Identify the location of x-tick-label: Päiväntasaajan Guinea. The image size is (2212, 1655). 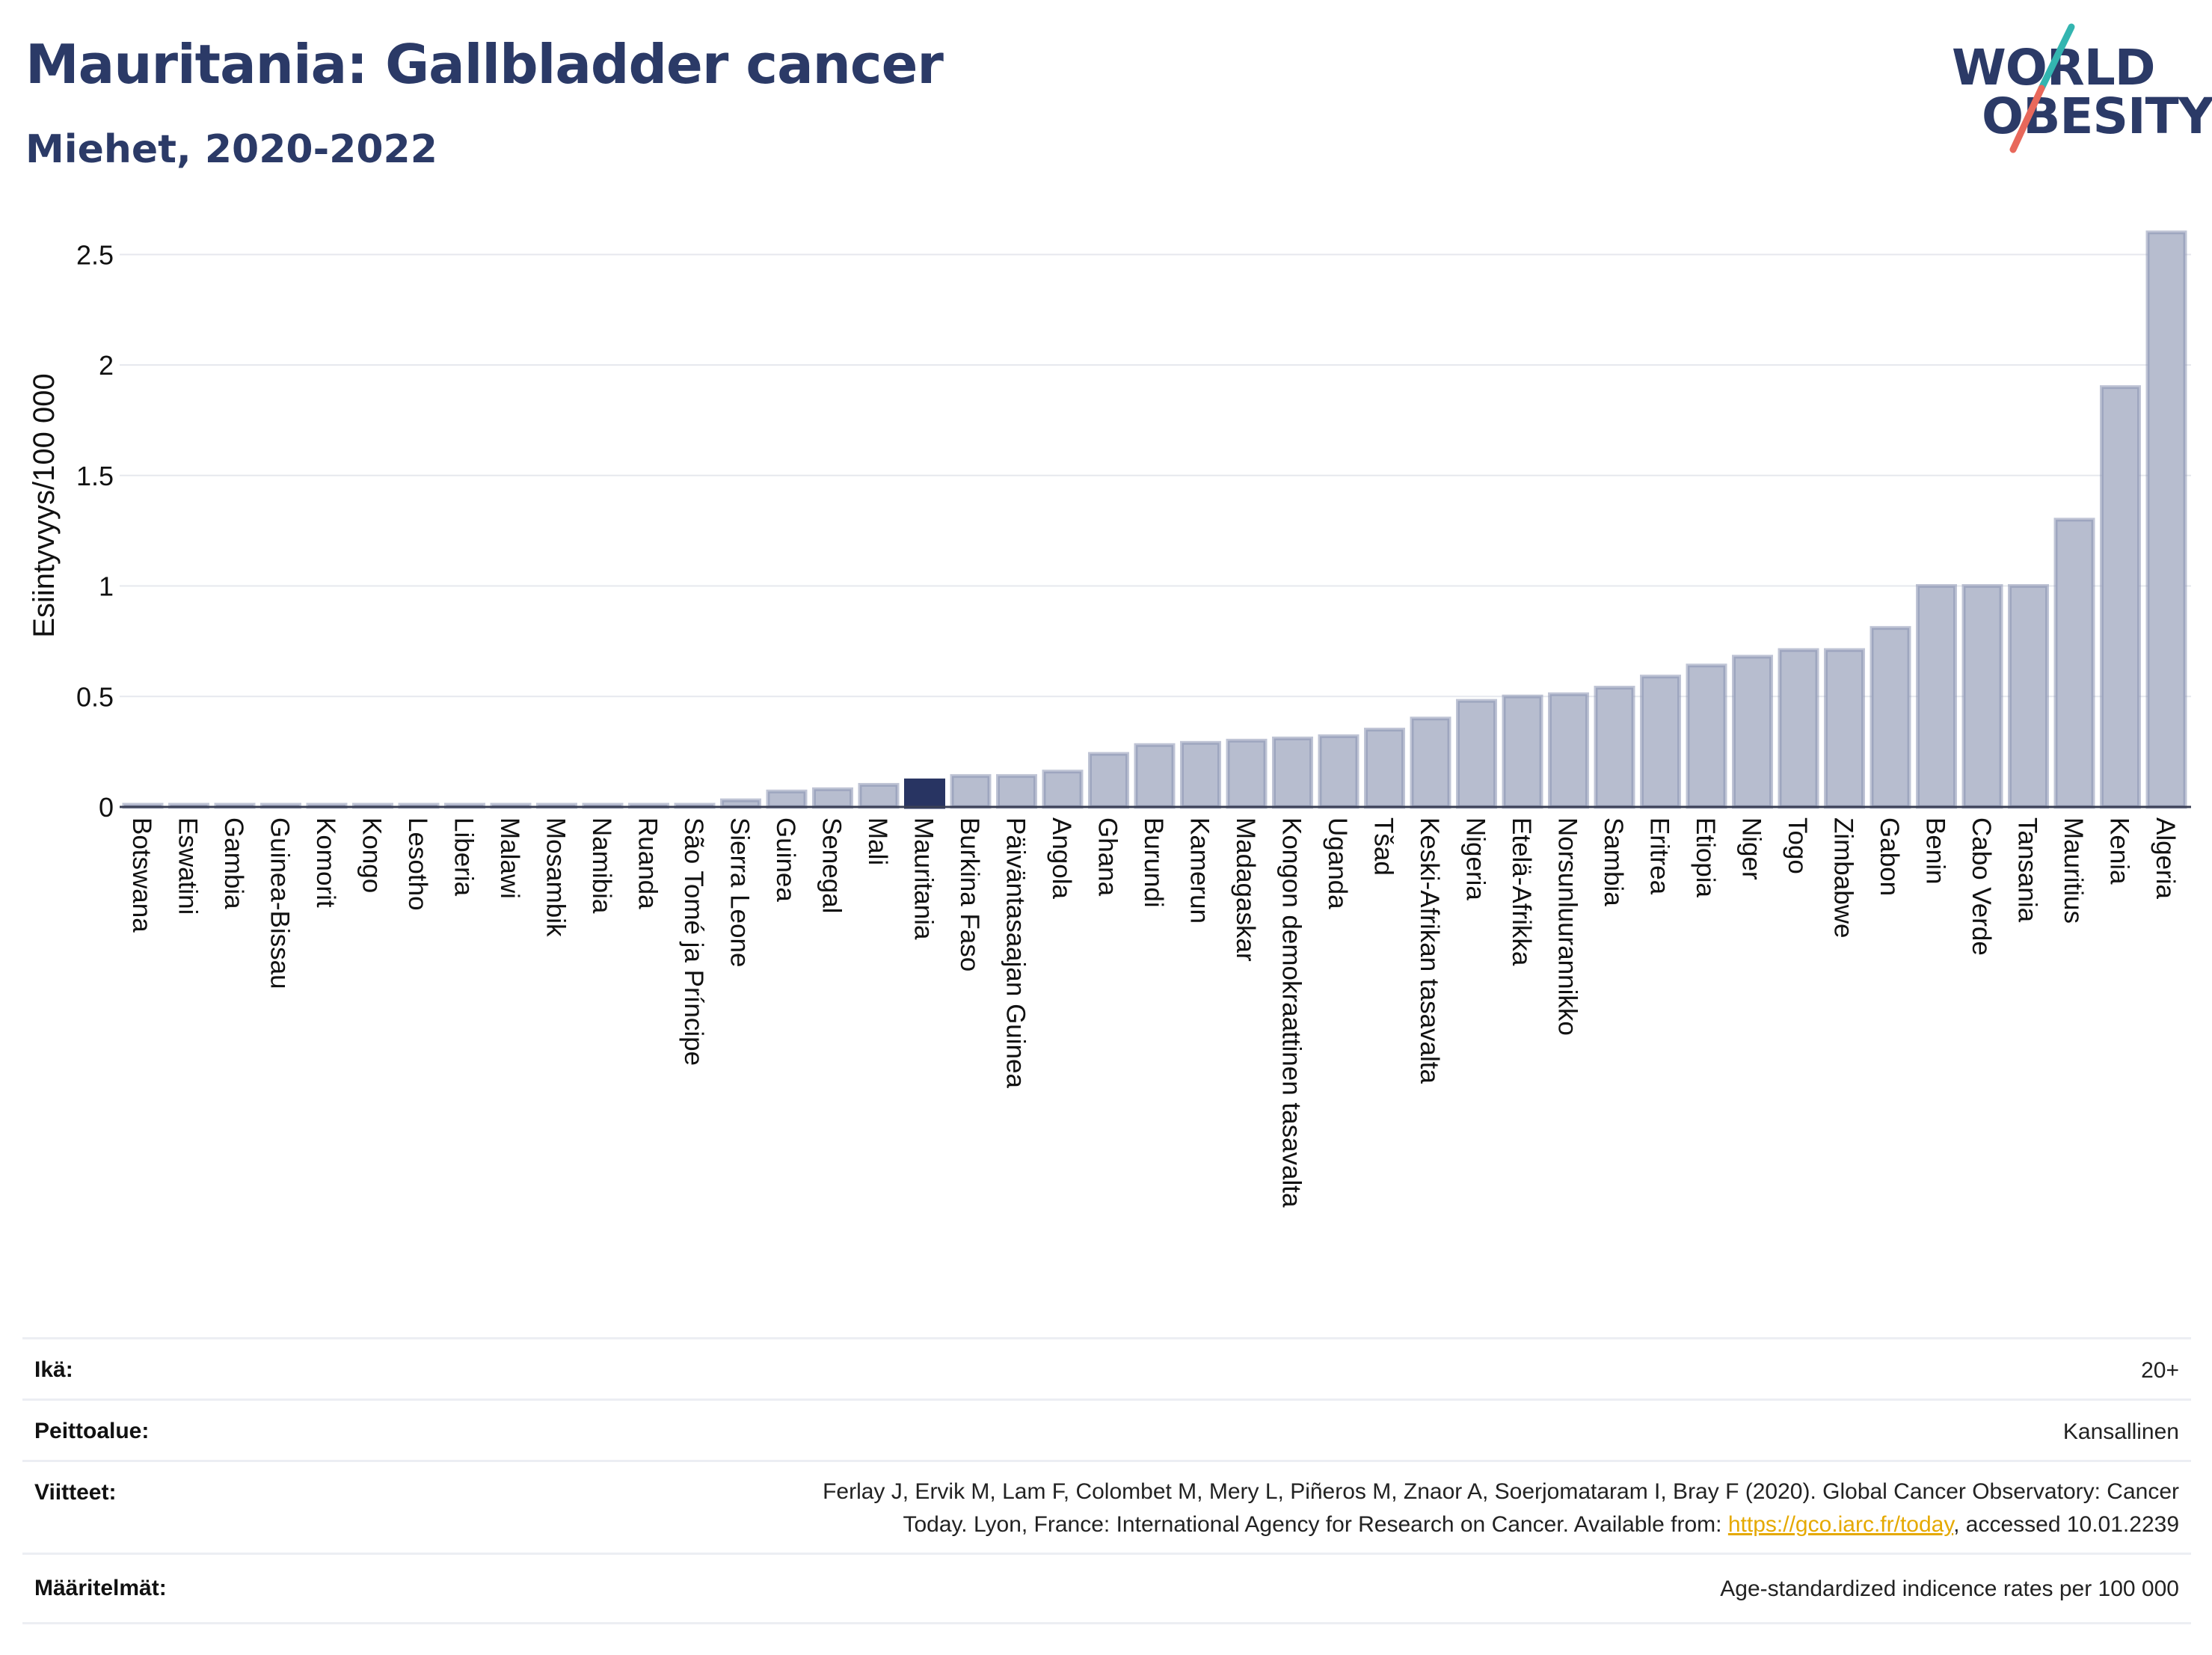
(1015, 952).